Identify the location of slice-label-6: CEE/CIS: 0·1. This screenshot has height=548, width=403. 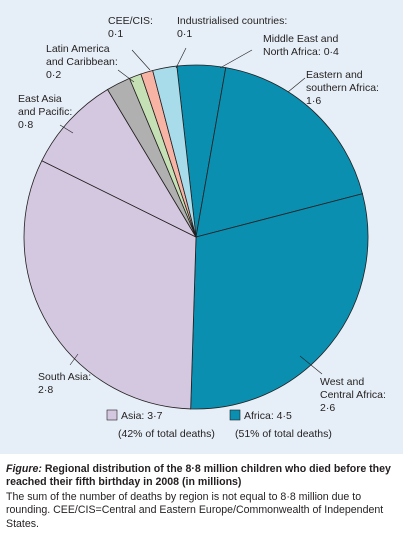
(130, 27).